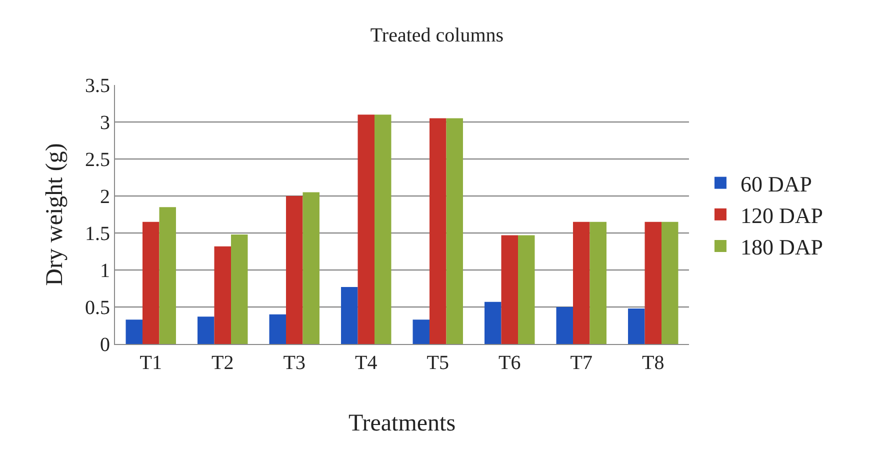  Describe the element at coordinates (437, 35) in the screenshot. I see `chart-title: Treated columns` at that location.